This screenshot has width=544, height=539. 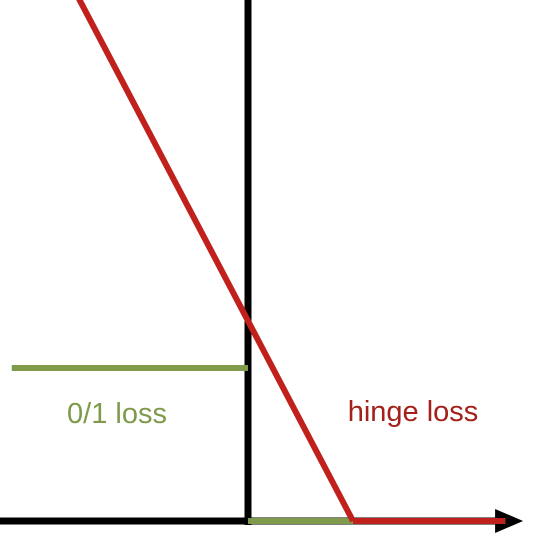 What do you see at coordinates (117, 414) in the screenshot?
I see `zero-one-loss-label: 0/1 loss` at bounding box center [117, 414].